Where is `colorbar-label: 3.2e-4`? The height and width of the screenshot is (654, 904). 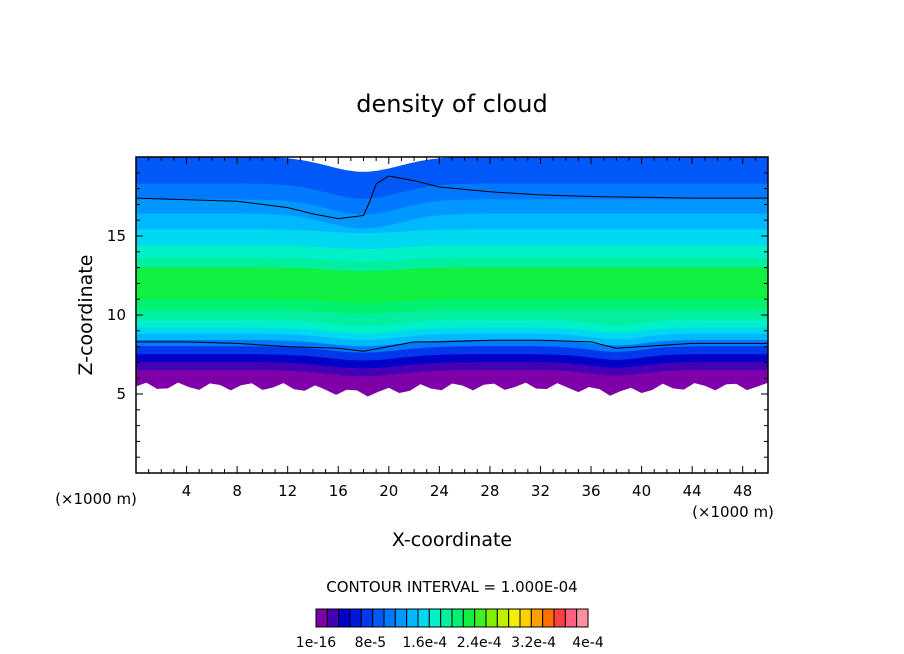
colorbar-label: 3.2e-4 is located at coordinates (533, 643).